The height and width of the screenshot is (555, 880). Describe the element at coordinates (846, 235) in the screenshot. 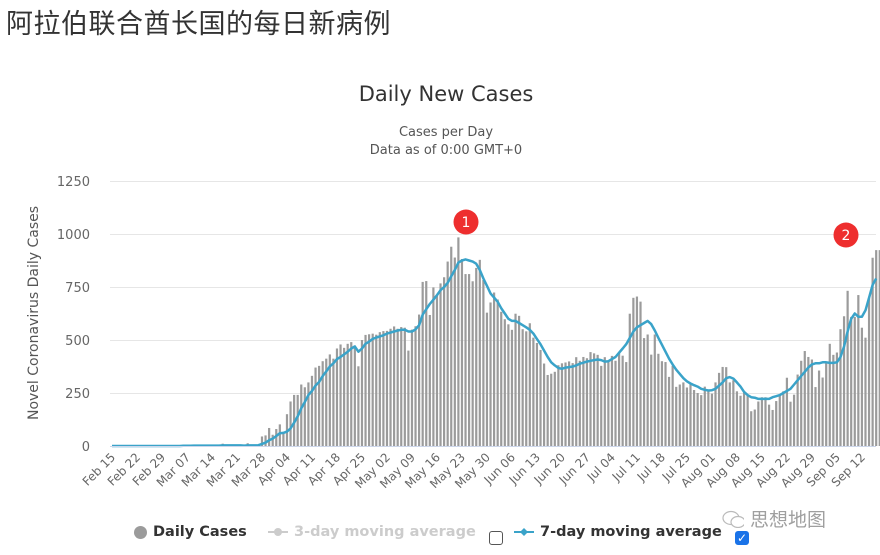

I see `annotation-marker-2: 2` at that location.